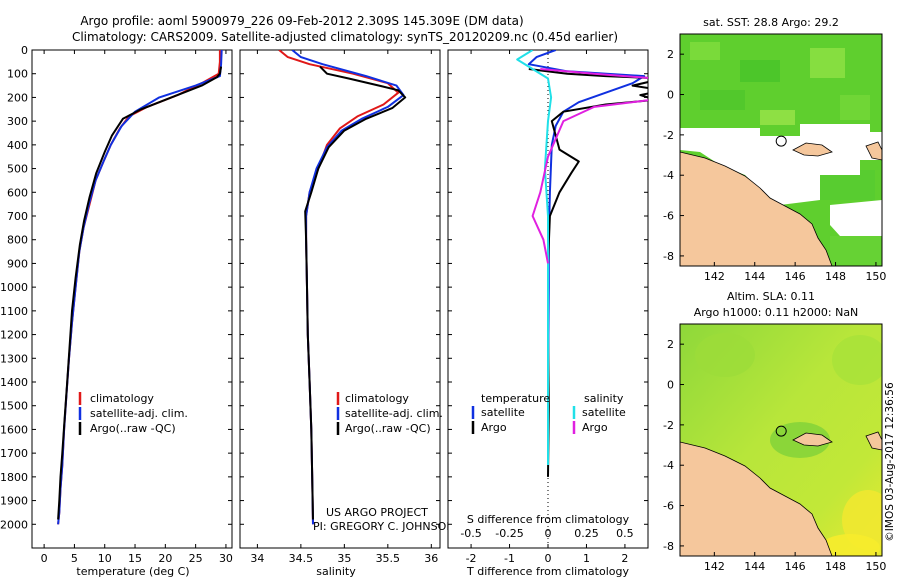 The height and width of the screenshot is (580, 900). I want to click on lon-tick-label: 144, so click(754, 566).